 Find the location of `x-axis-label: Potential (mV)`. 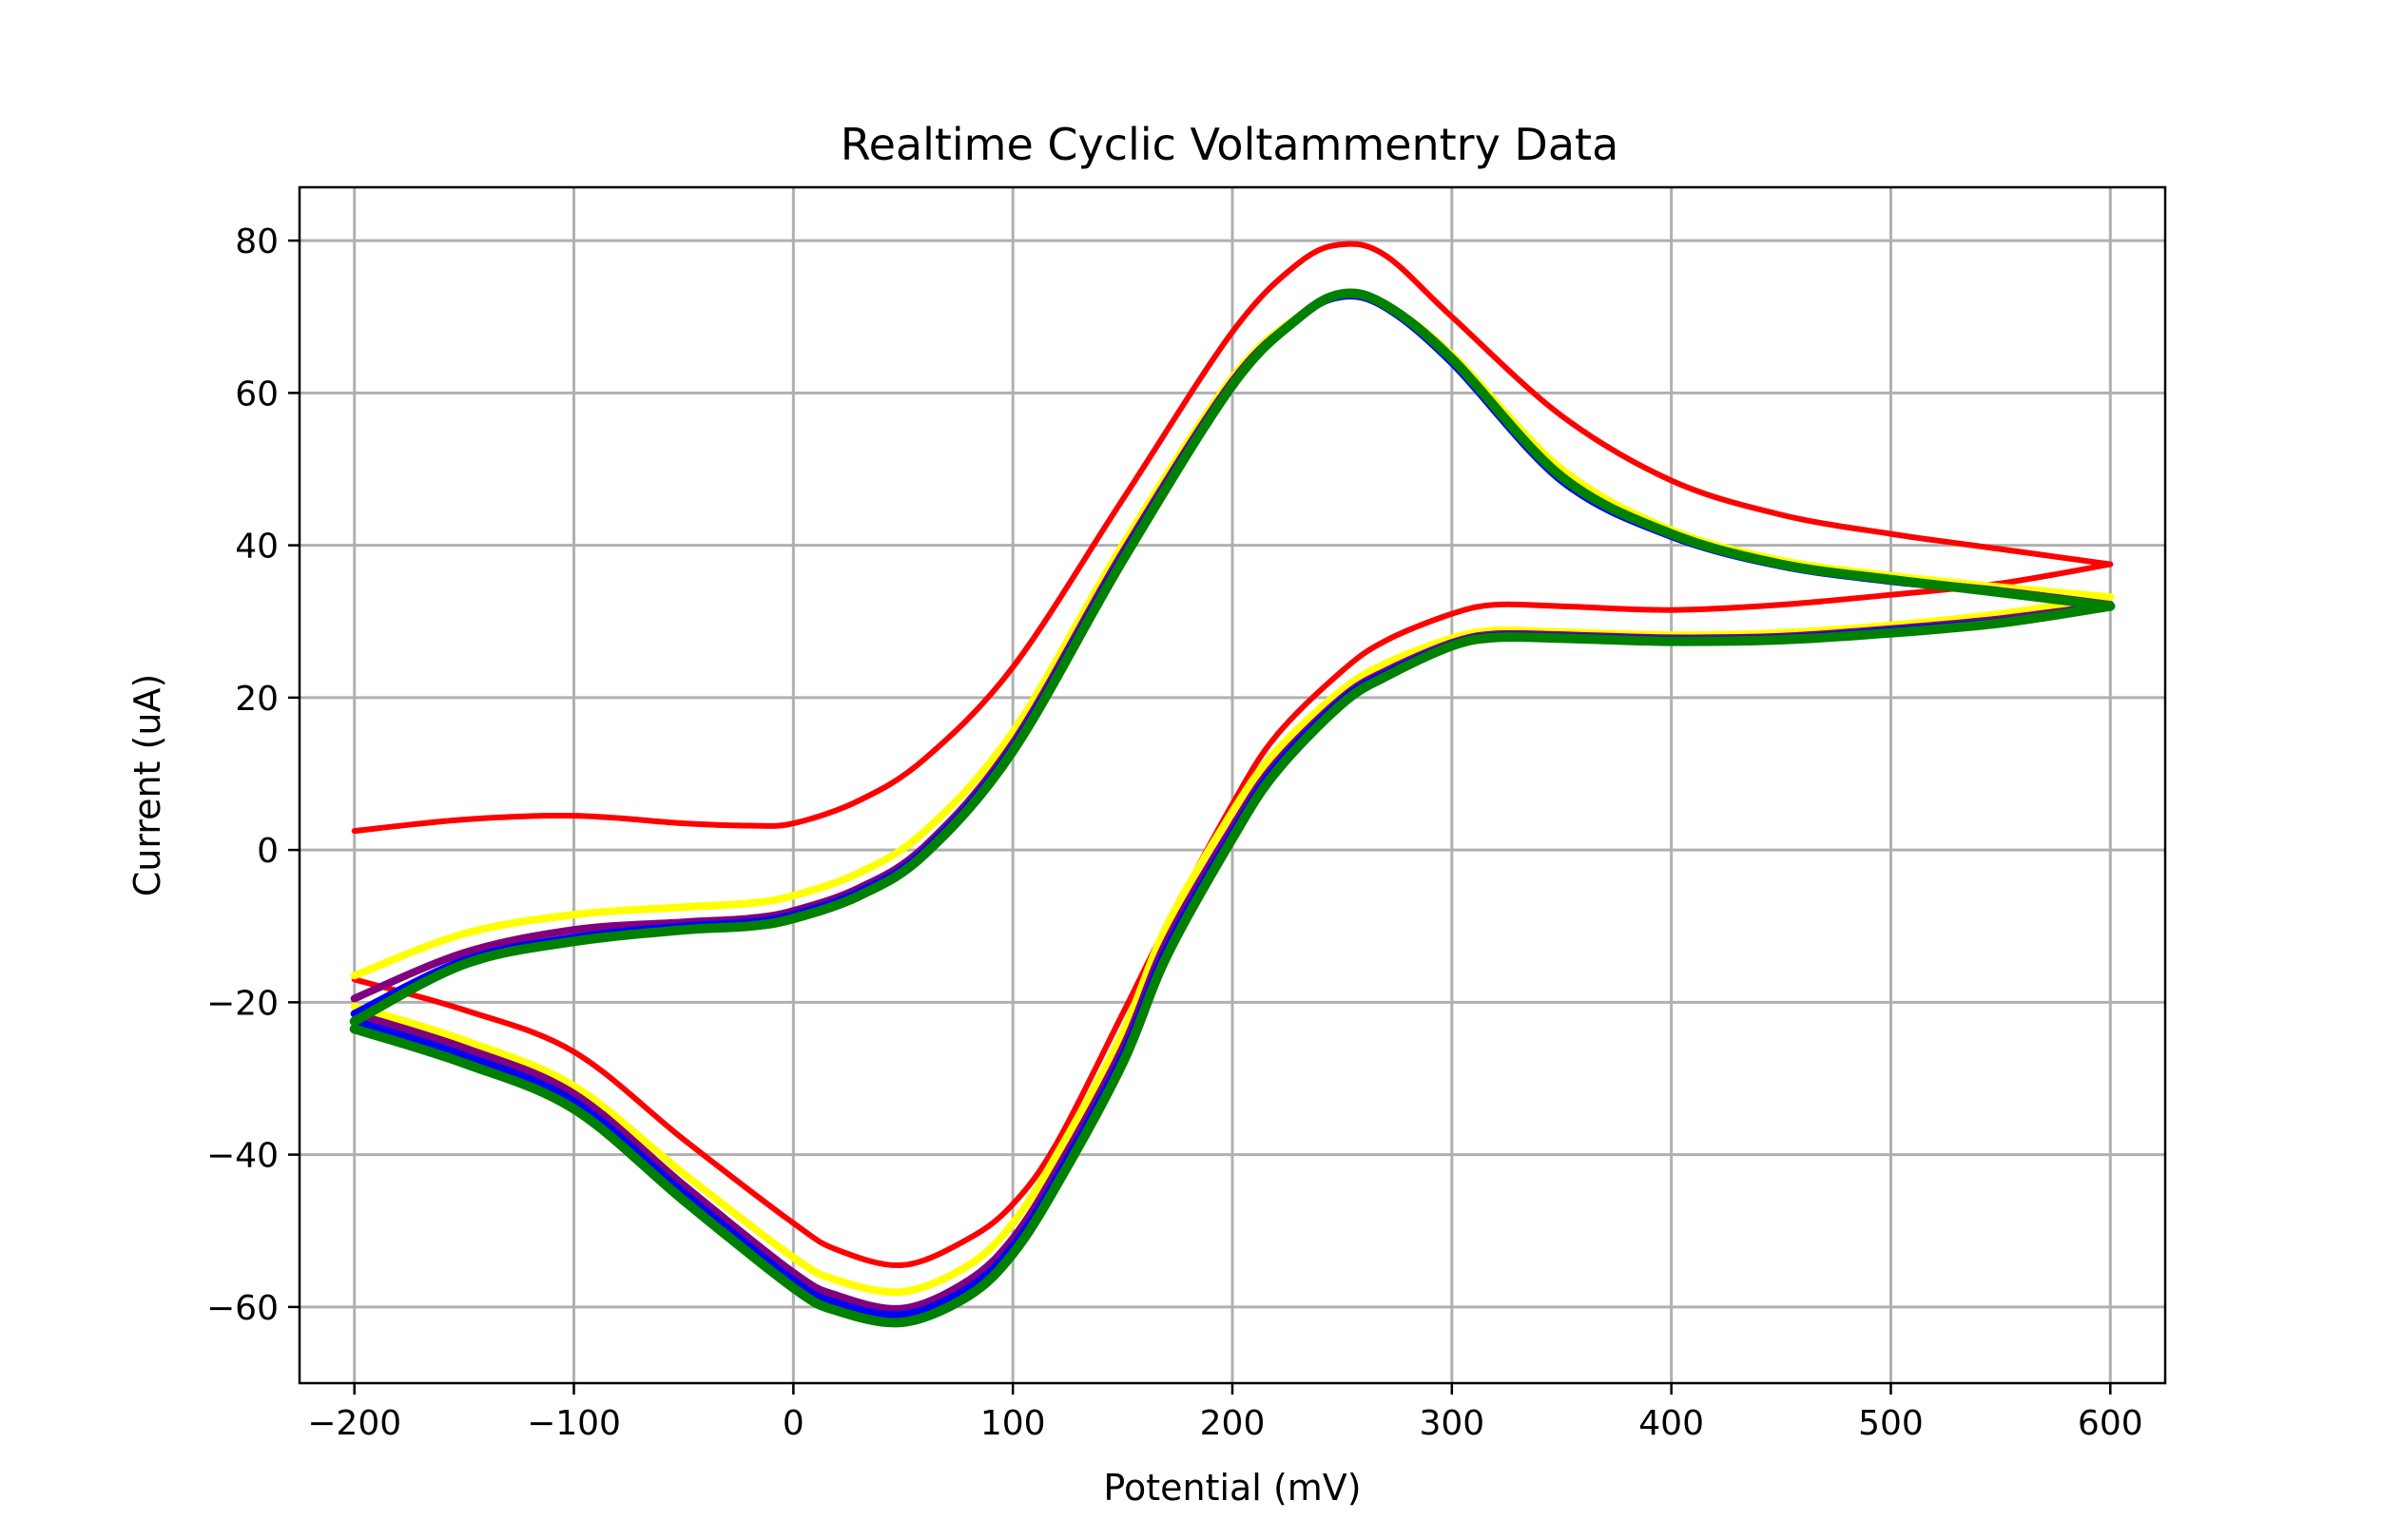

x-axis-label: Potential (mV) is located at coordinates (1232, 1488).